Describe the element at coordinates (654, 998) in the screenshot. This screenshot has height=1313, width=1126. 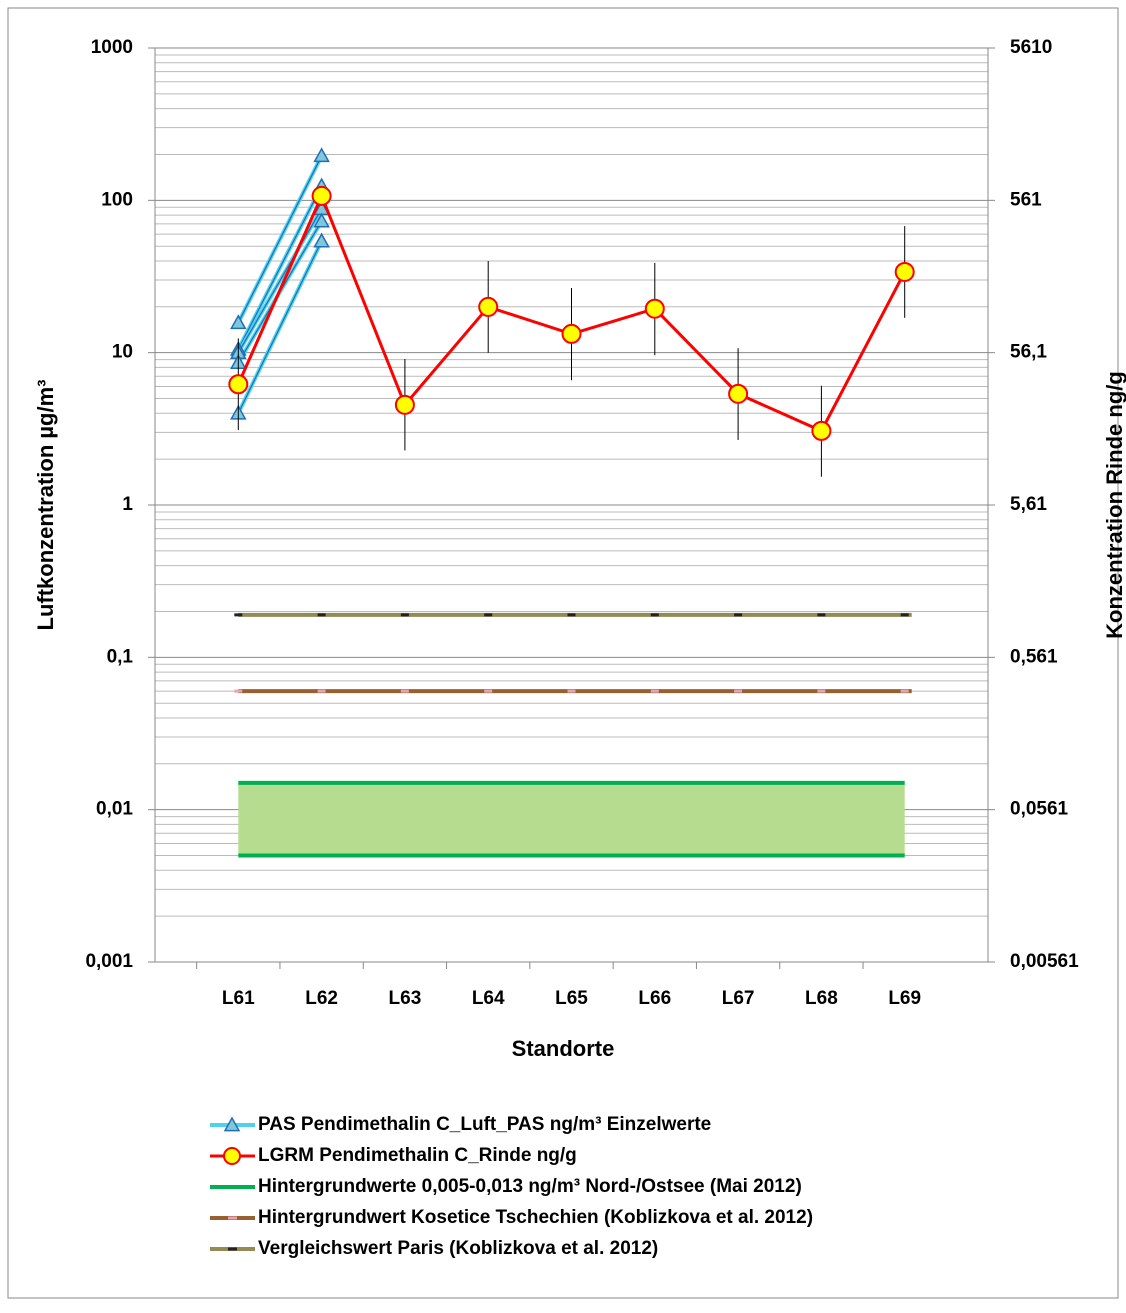
I see `x-tick-label: L66` at that location.